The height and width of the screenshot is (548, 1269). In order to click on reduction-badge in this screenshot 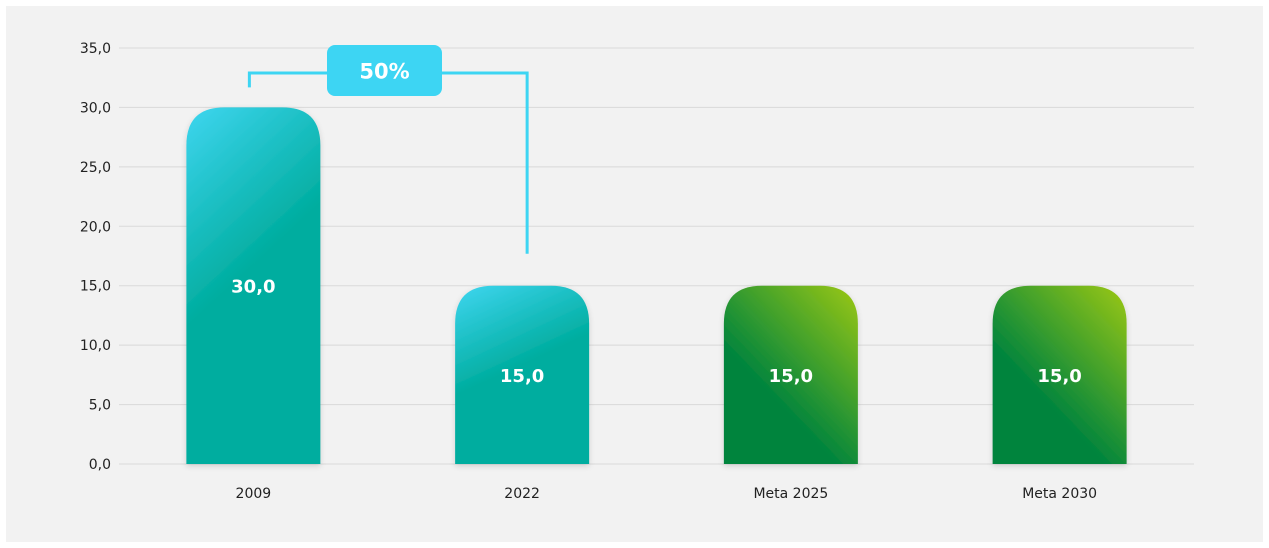, I will do `click(384, 70)`.